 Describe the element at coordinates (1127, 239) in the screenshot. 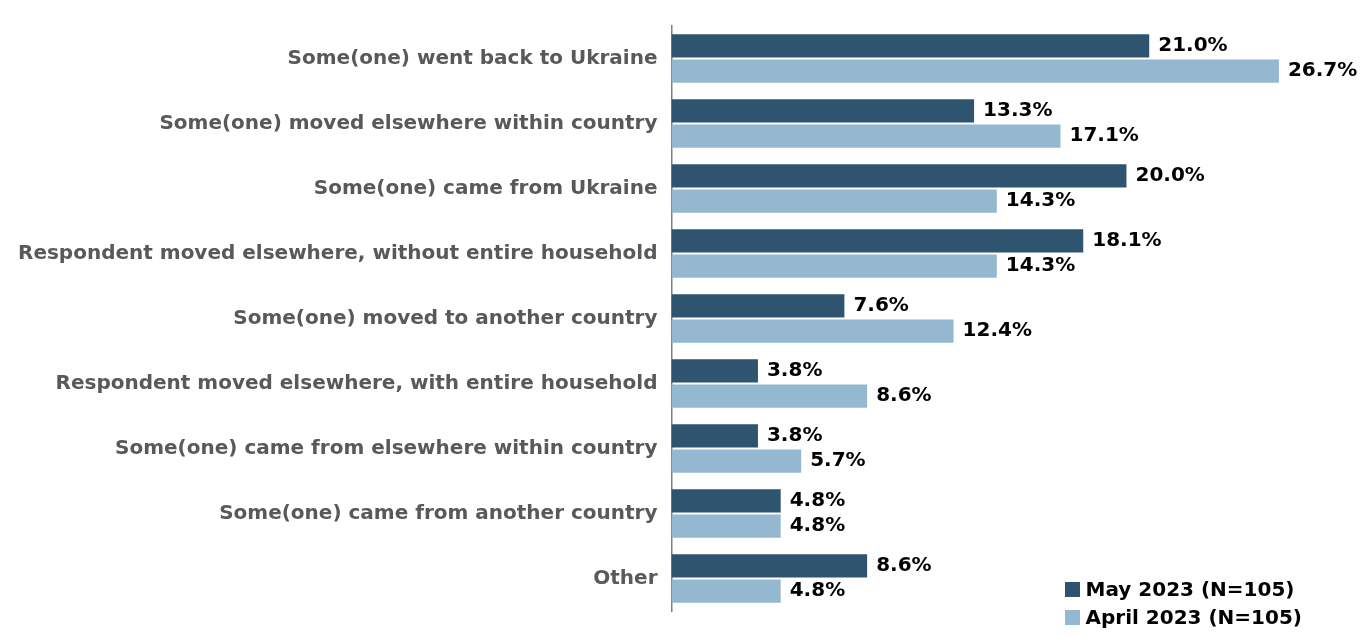

I see `data-label: 18.1%` at that location.